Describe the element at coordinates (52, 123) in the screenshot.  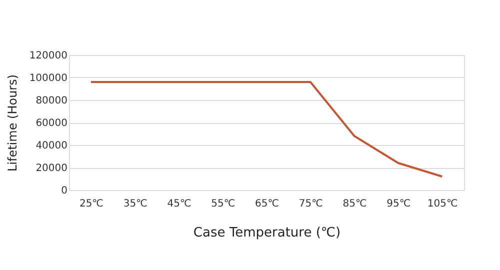
I see `y-tick-label: 60000` at that location.